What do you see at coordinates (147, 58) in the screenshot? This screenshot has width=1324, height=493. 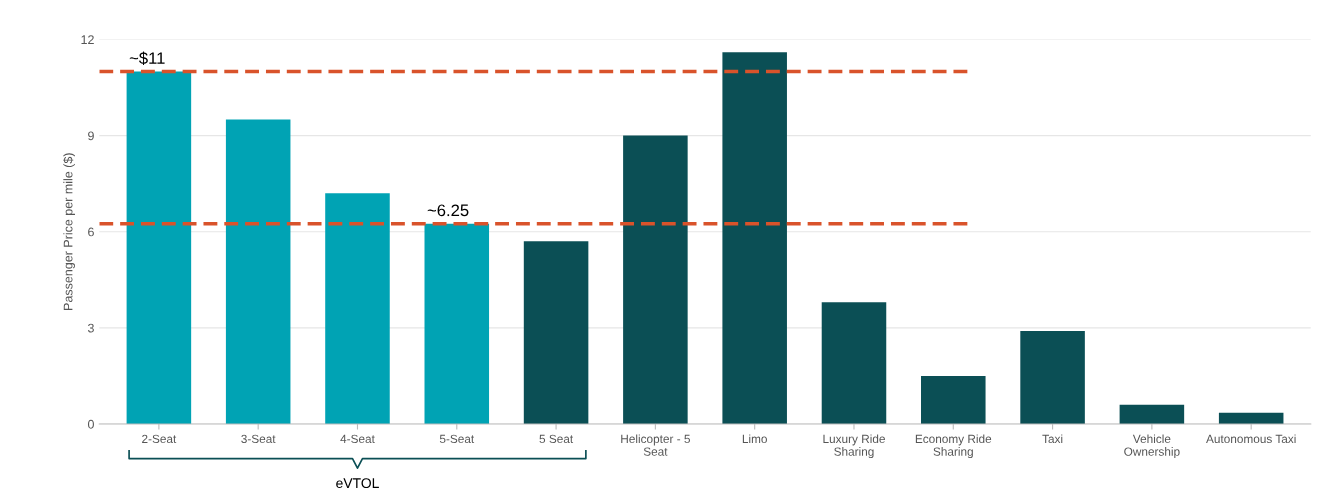 I see `annotation: ~$11` at bounding box center [147, 58].